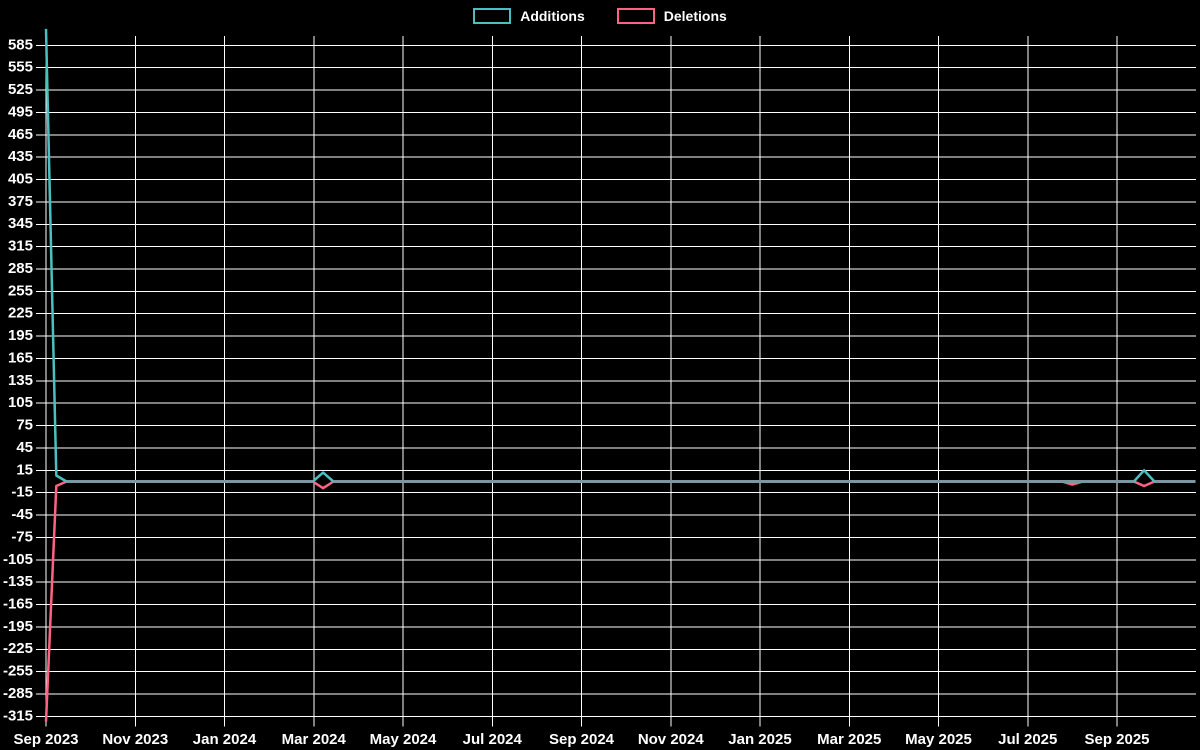 The image size is (1200, 750). Describe the element at coordinates (493, 739) in the screenshot. I see `x-tick-label: Jul 2024` at that location.